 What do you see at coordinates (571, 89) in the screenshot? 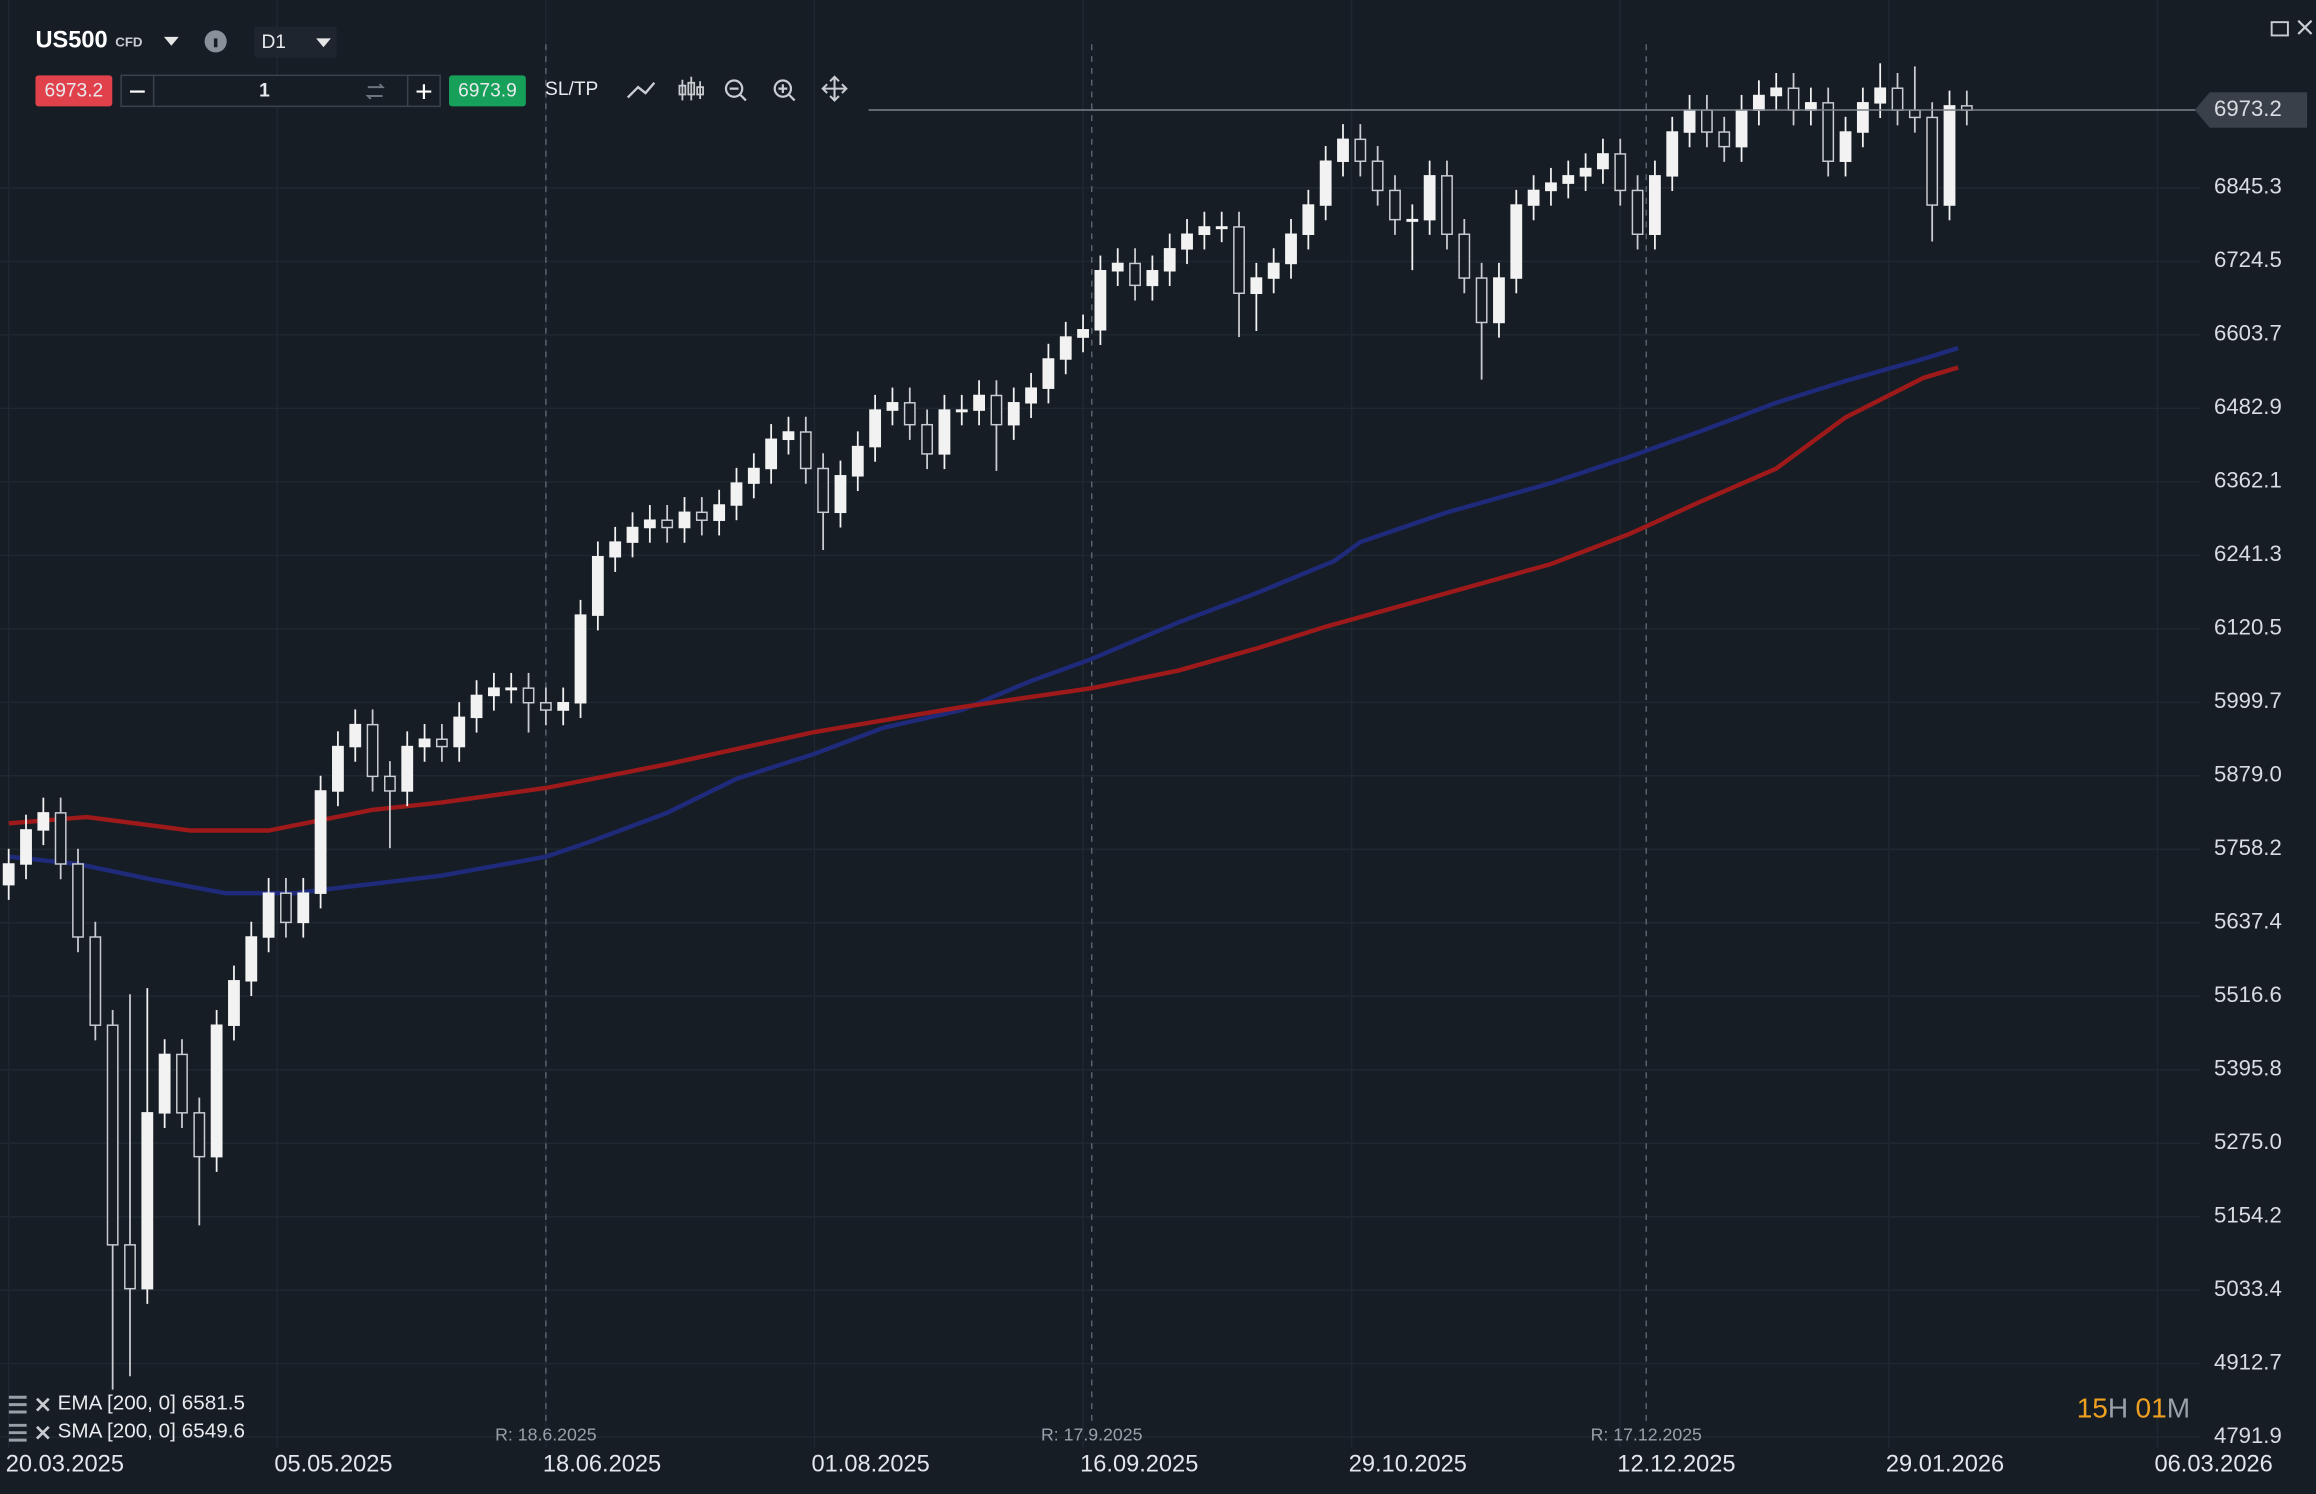
I see `sl-tp-button: SL/TP` at bounding box center [571, 89].